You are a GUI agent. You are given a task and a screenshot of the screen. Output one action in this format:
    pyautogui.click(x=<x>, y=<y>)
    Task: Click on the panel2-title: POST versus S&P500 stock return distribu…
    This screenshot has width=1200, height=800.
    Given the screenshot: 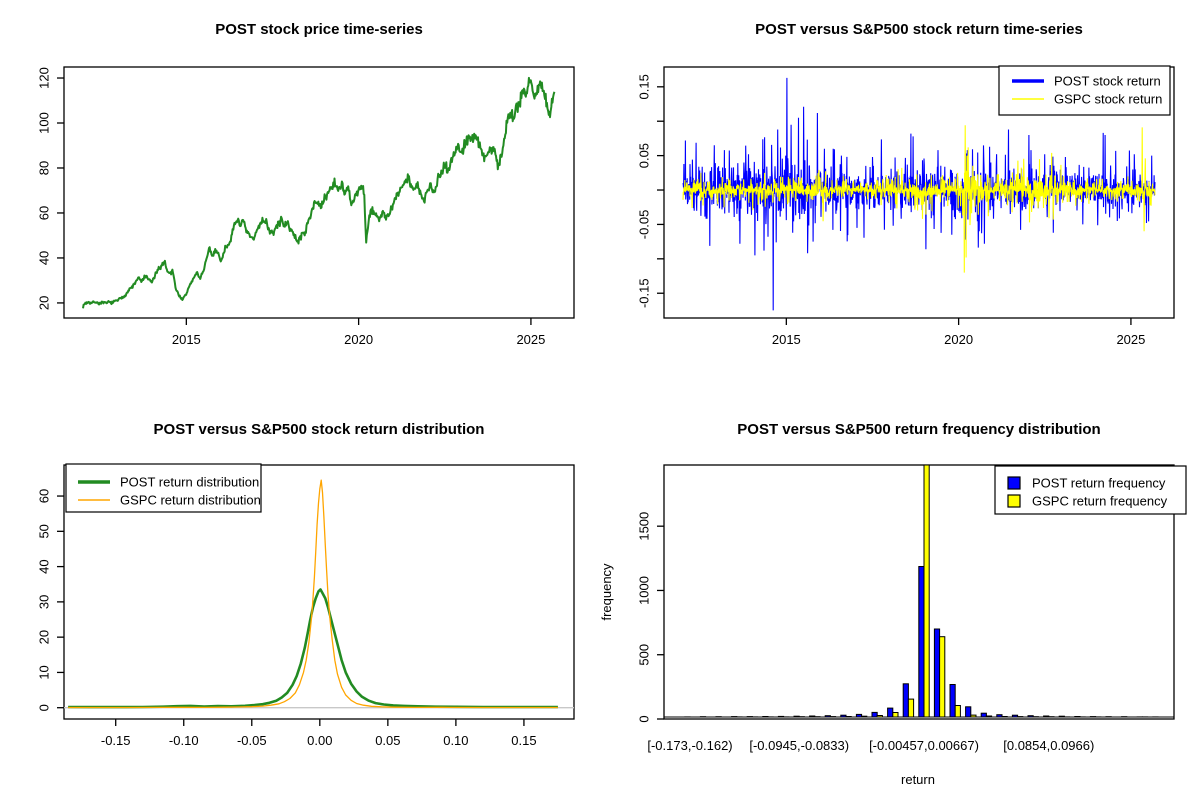 What is the action you would take?
    pyautogui.click(x=319, y=429)
    